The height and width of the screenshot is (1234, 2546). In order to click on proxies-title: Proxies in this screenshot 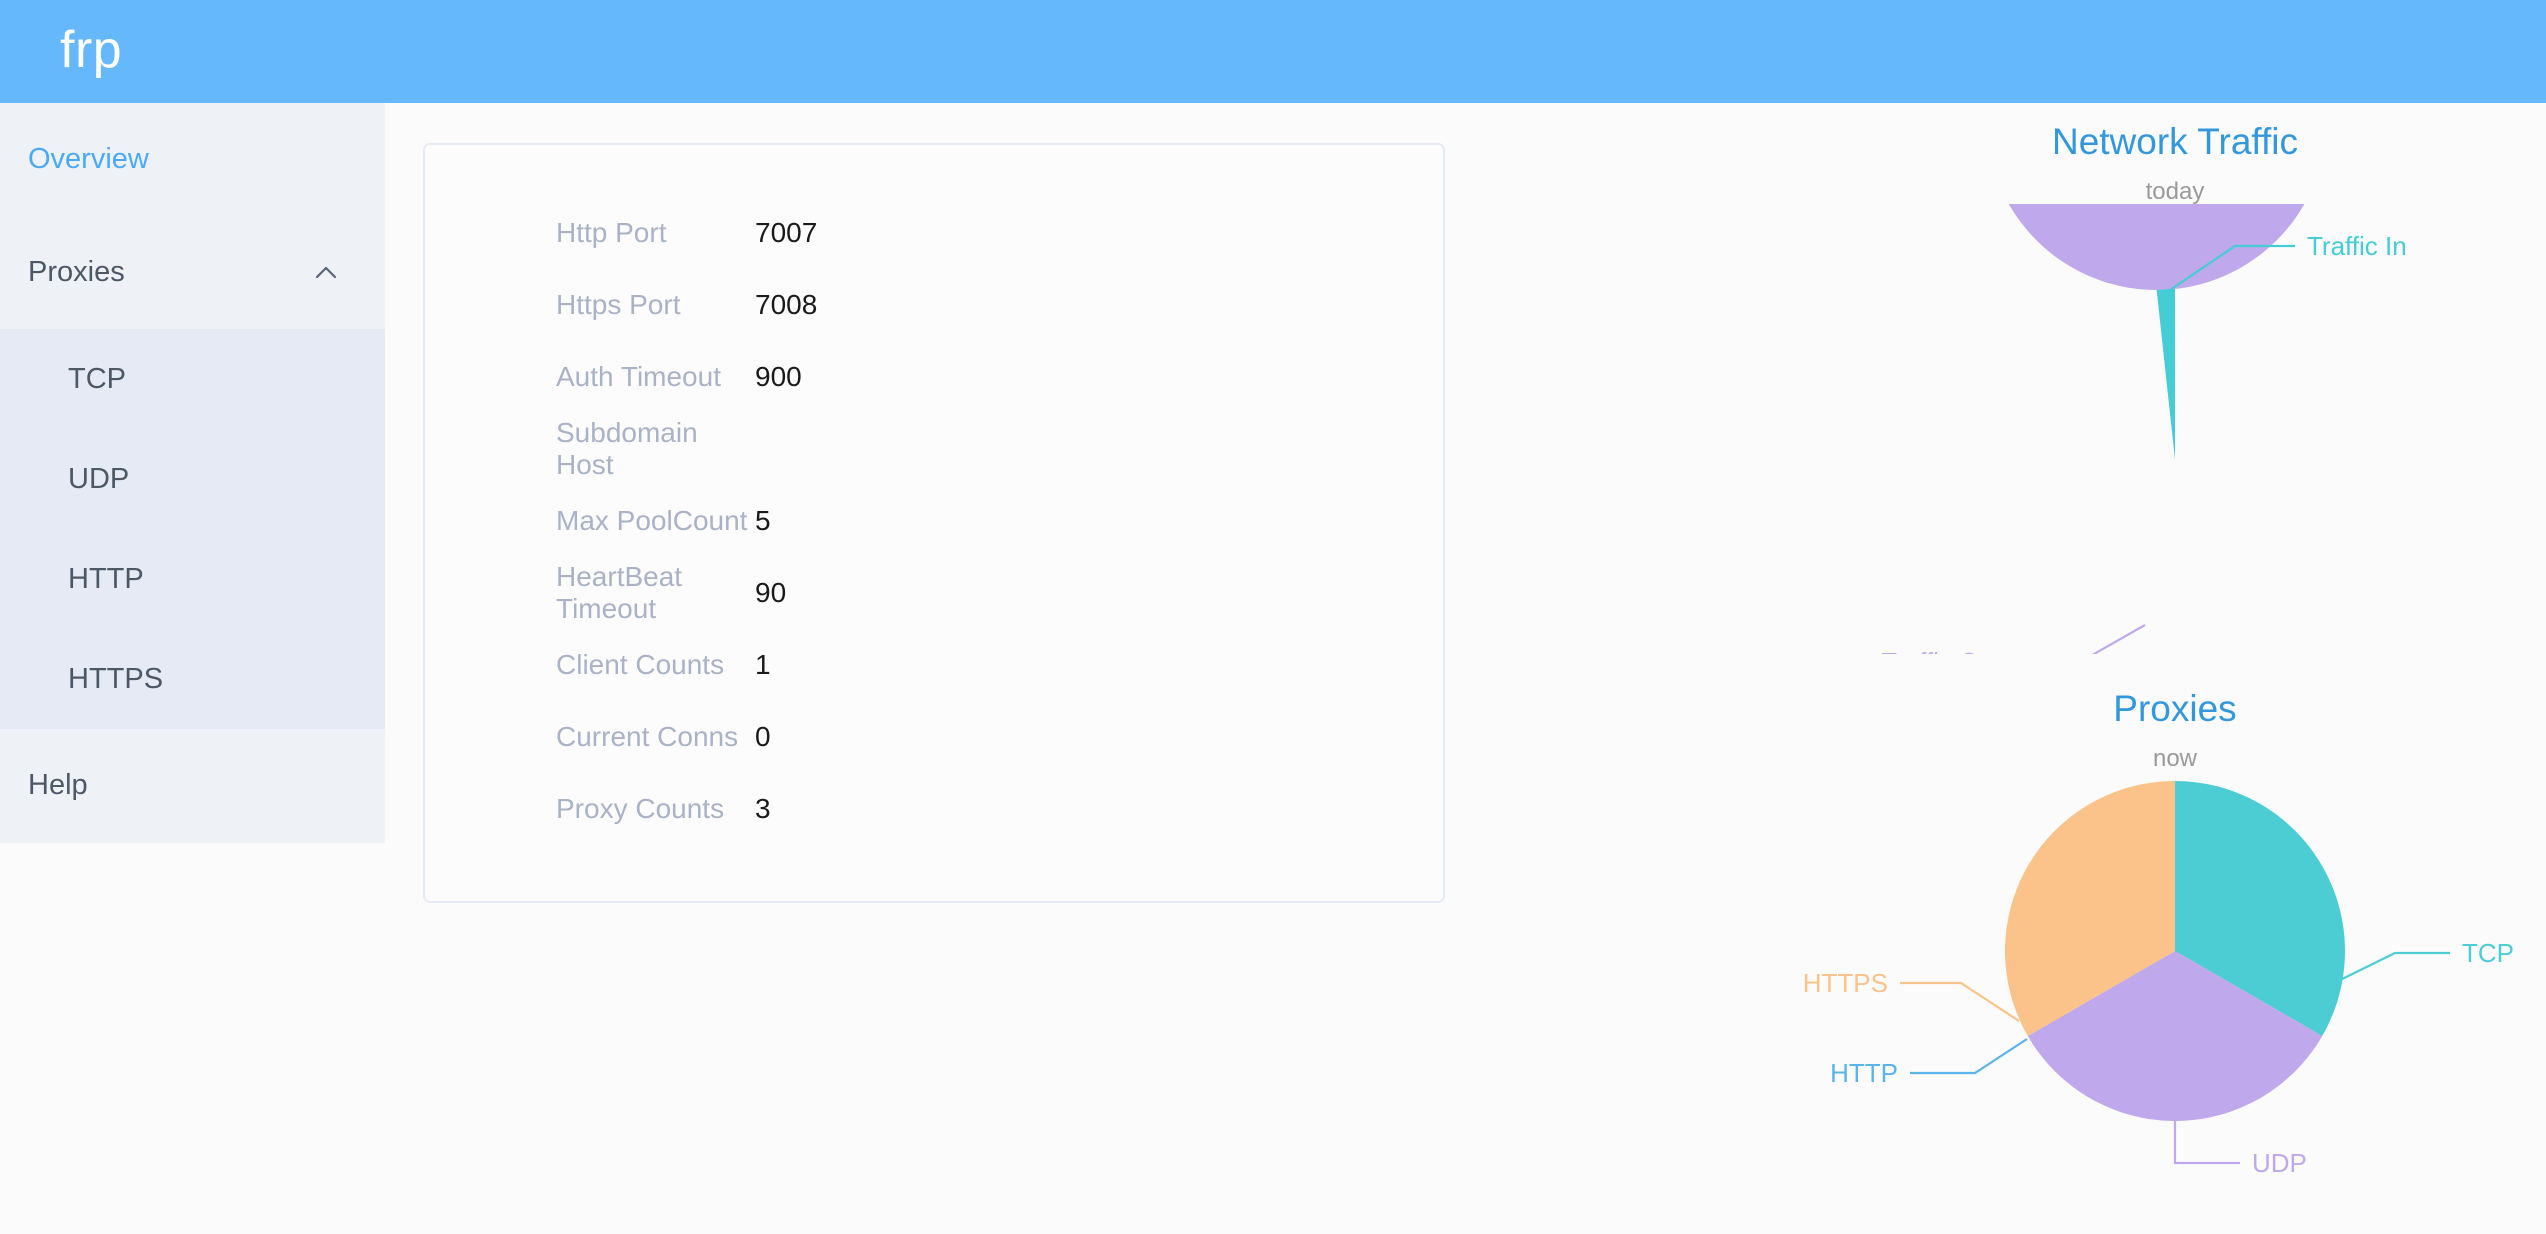, I will do `click(2175, 708)`.